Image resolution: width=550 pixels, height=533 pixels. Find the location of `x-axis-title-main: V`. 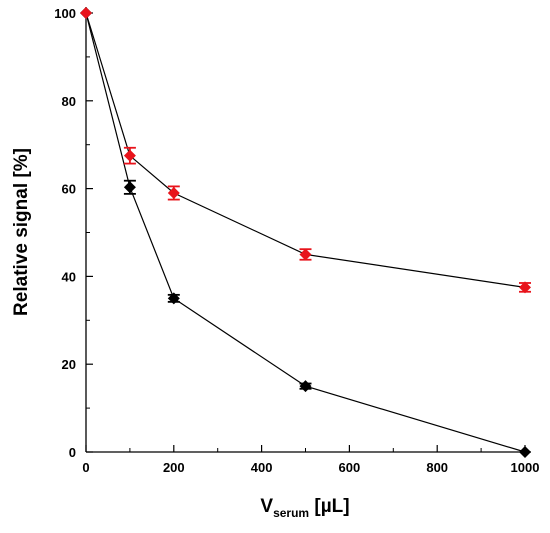

x-axis-title-main: V is located at coordinates (266, 506).